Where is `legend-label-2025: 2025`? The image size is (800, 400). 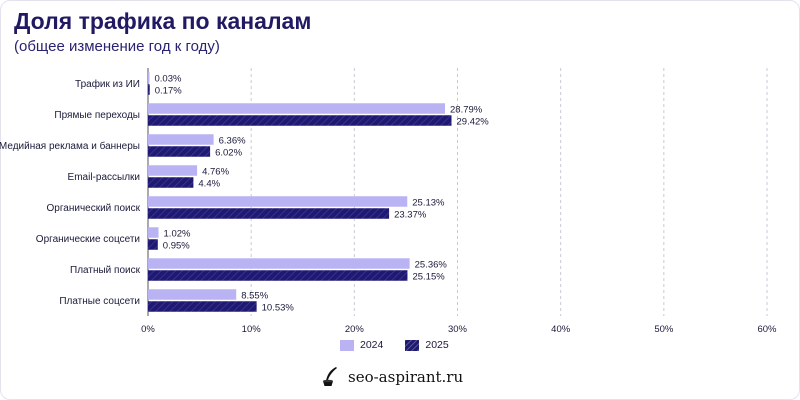 legend-label-2025: 2025 is located at coordinates (437, 345).